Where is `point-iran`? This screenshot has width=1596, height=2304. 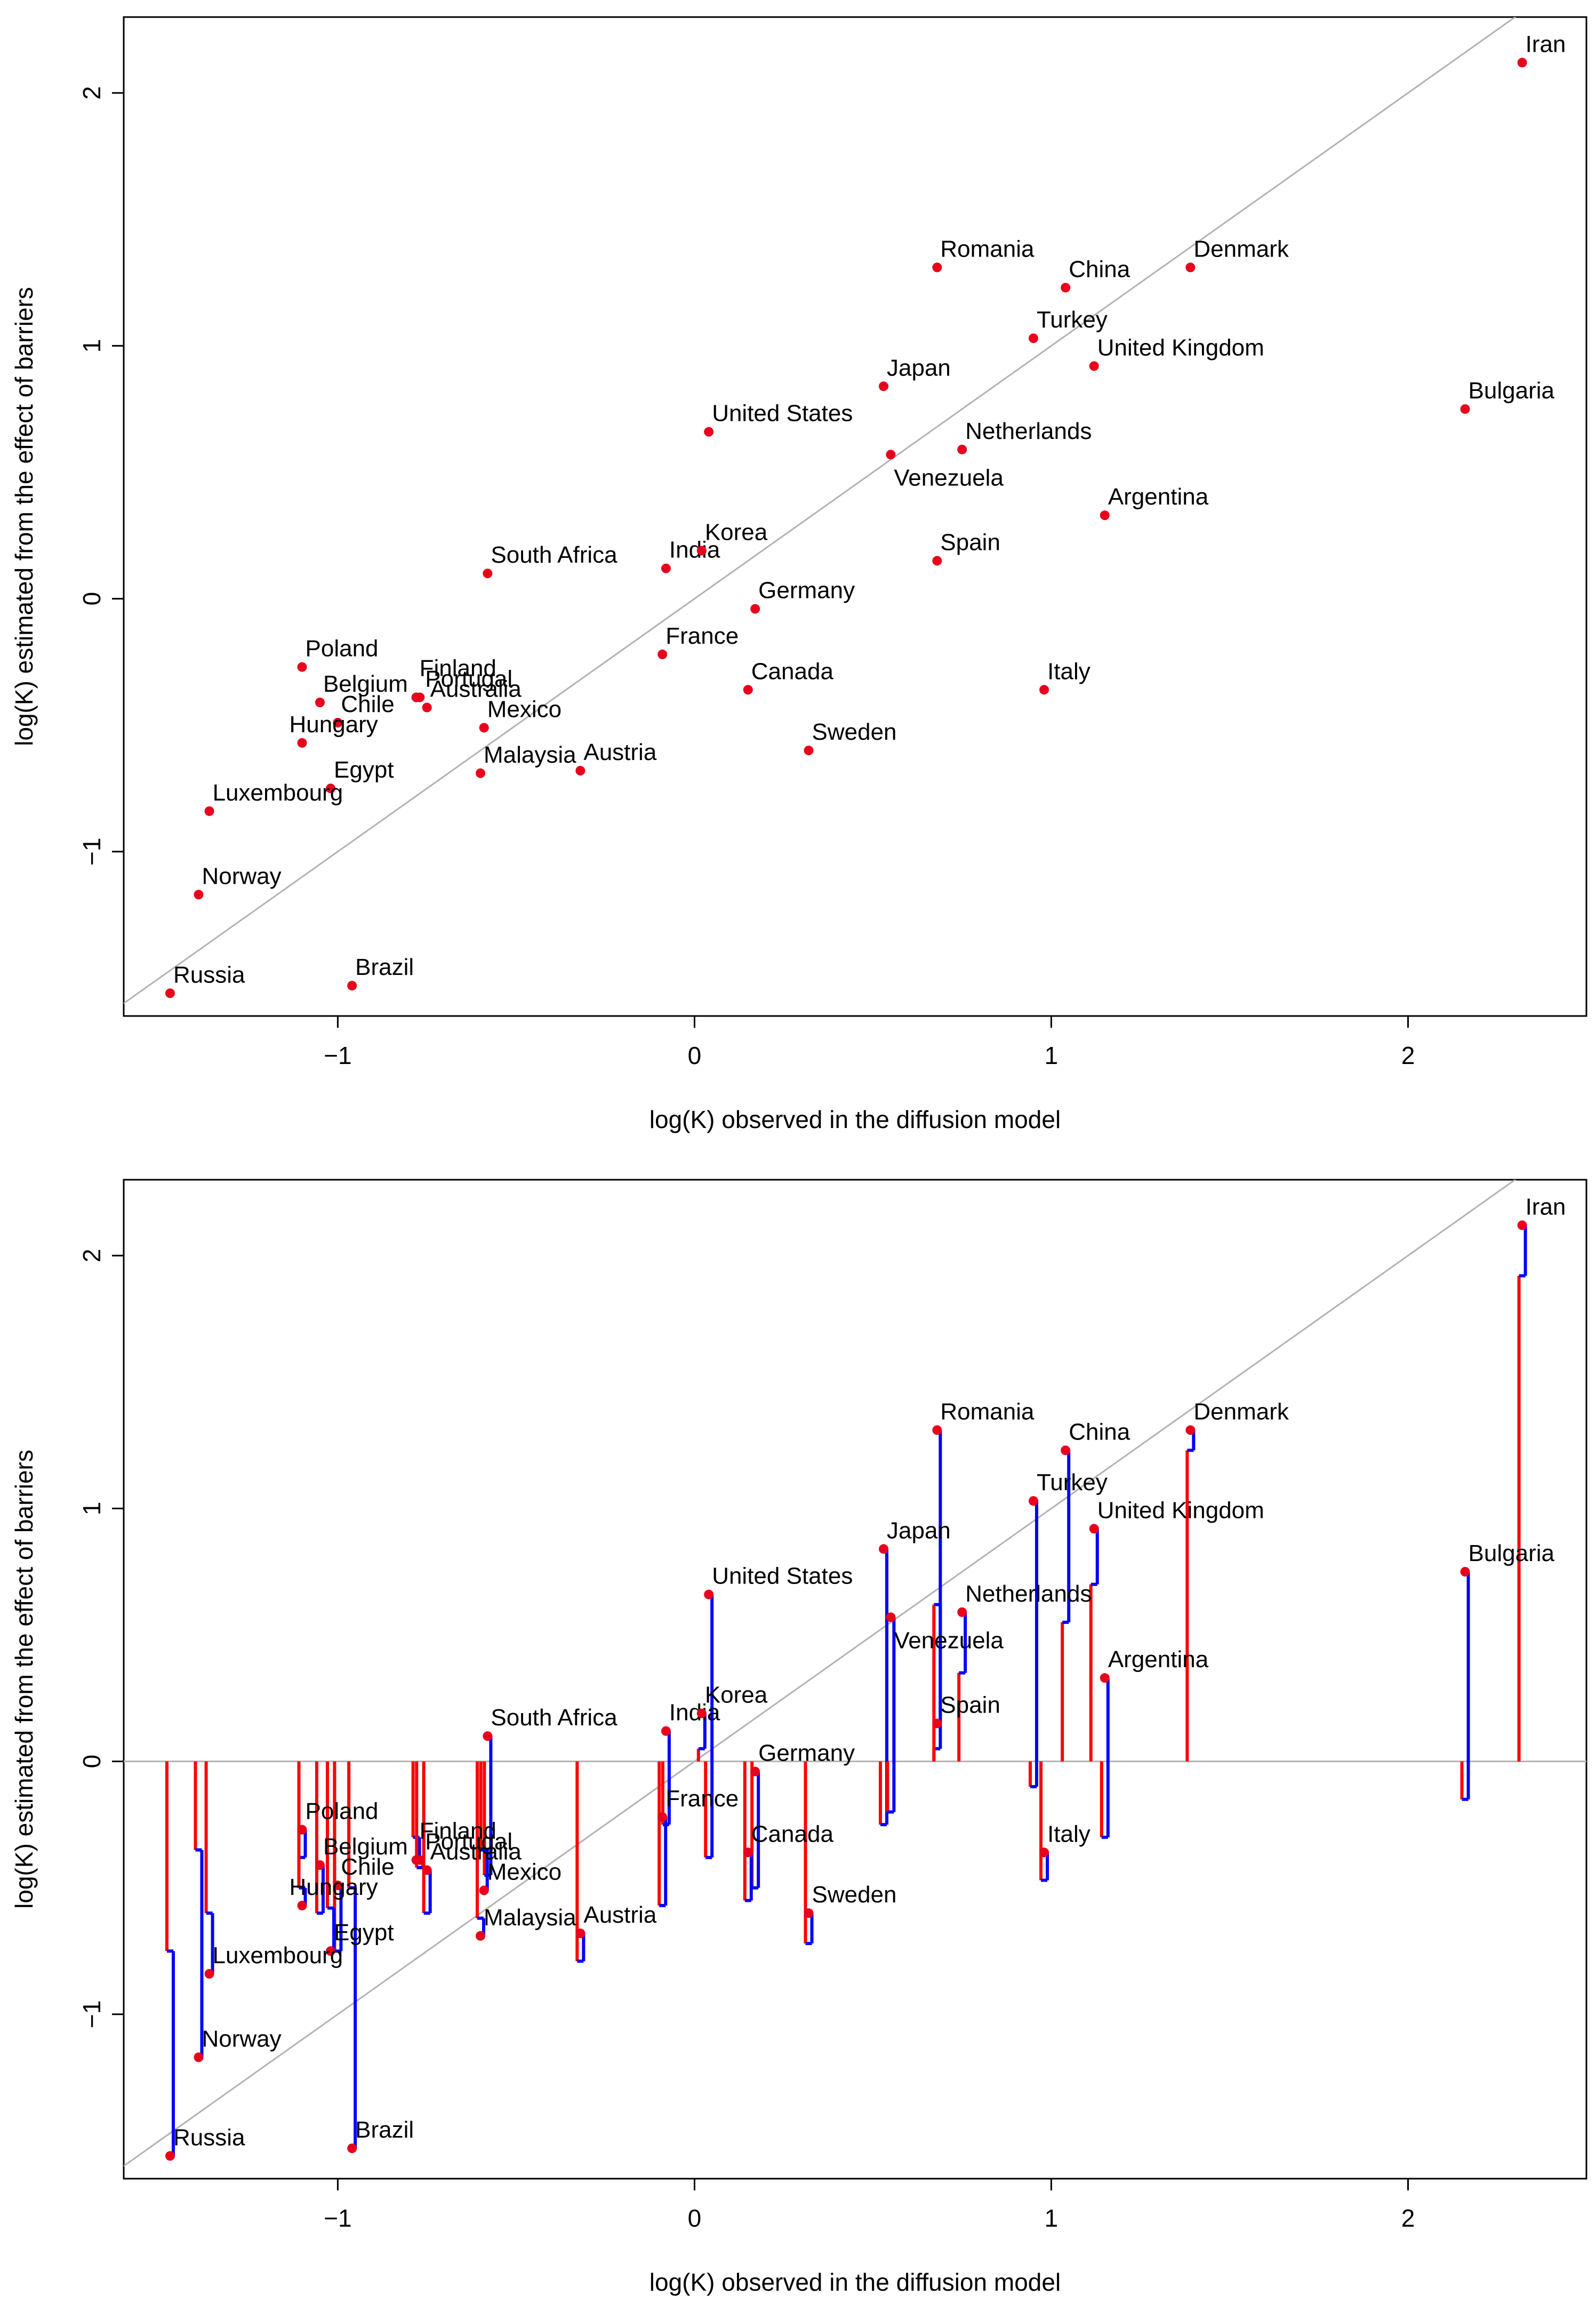
point-iran is located at coordinates (1522, 63).